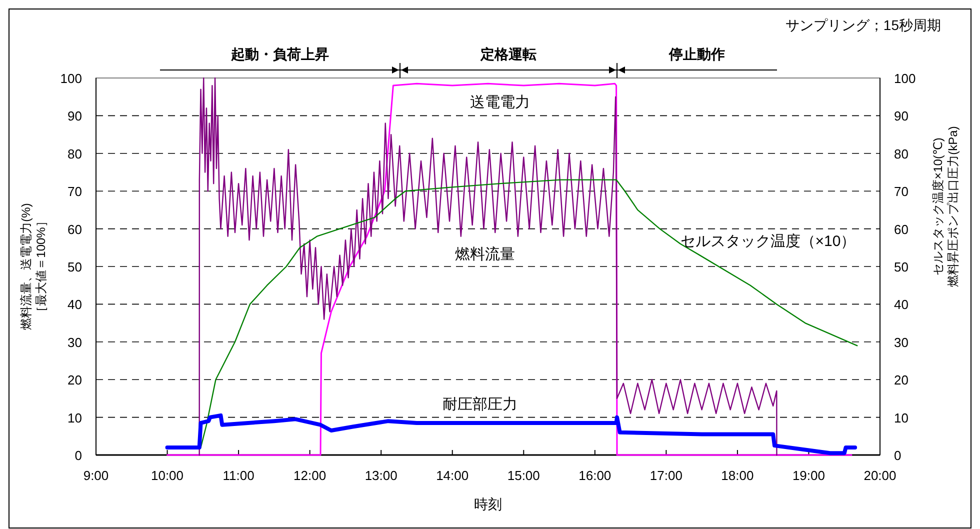  Describe the element at coordinates (901, 116) in the screenshot. I see `y2-tick-label: 90` at that location.